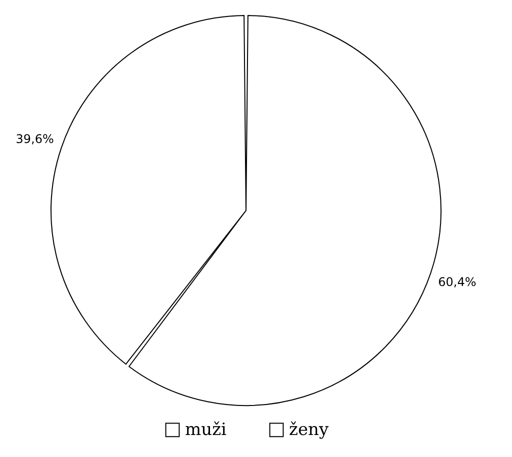  I want to click on data-label: 39,6%, so click(35, 139).